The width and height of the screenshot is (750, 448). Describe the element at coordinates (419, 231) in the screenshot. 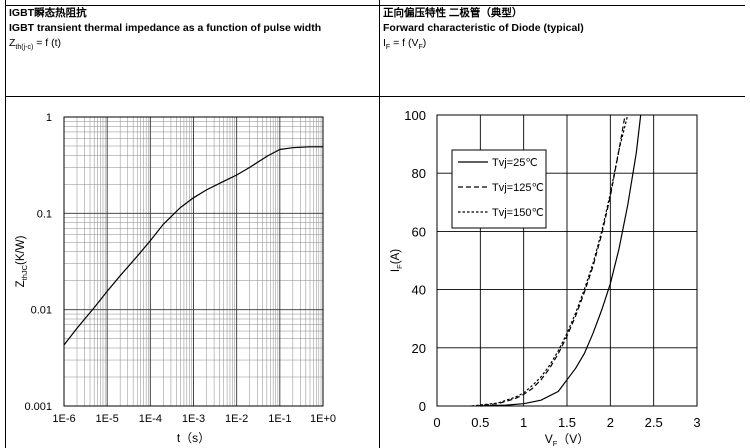

I see `y-tick-label: 60` at that location.